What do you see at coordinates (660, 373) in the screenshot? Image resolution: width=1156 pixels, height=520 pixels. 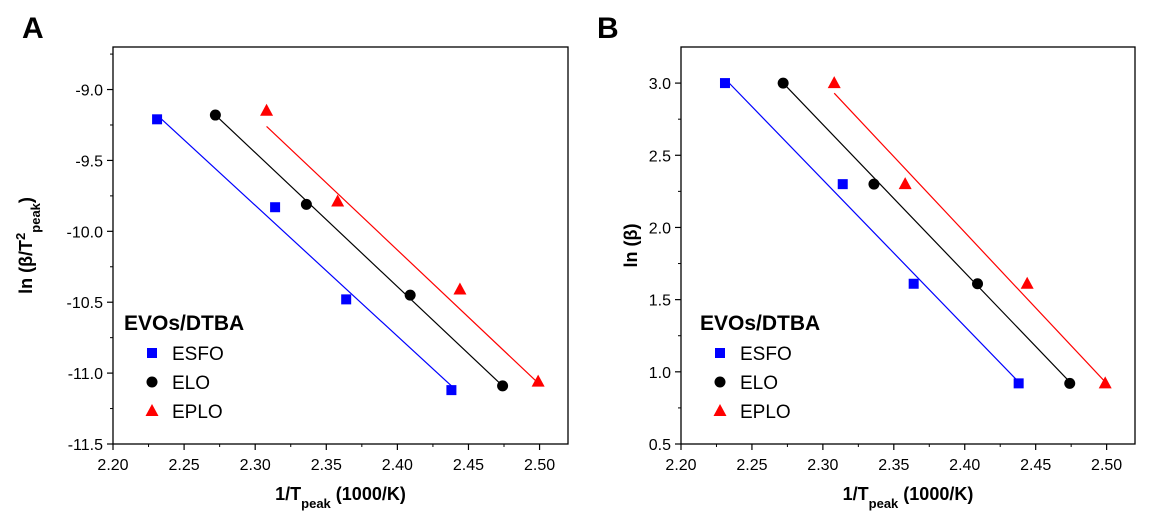 I see `y-tick-label: 1.0` at bounding box center [660, 373].